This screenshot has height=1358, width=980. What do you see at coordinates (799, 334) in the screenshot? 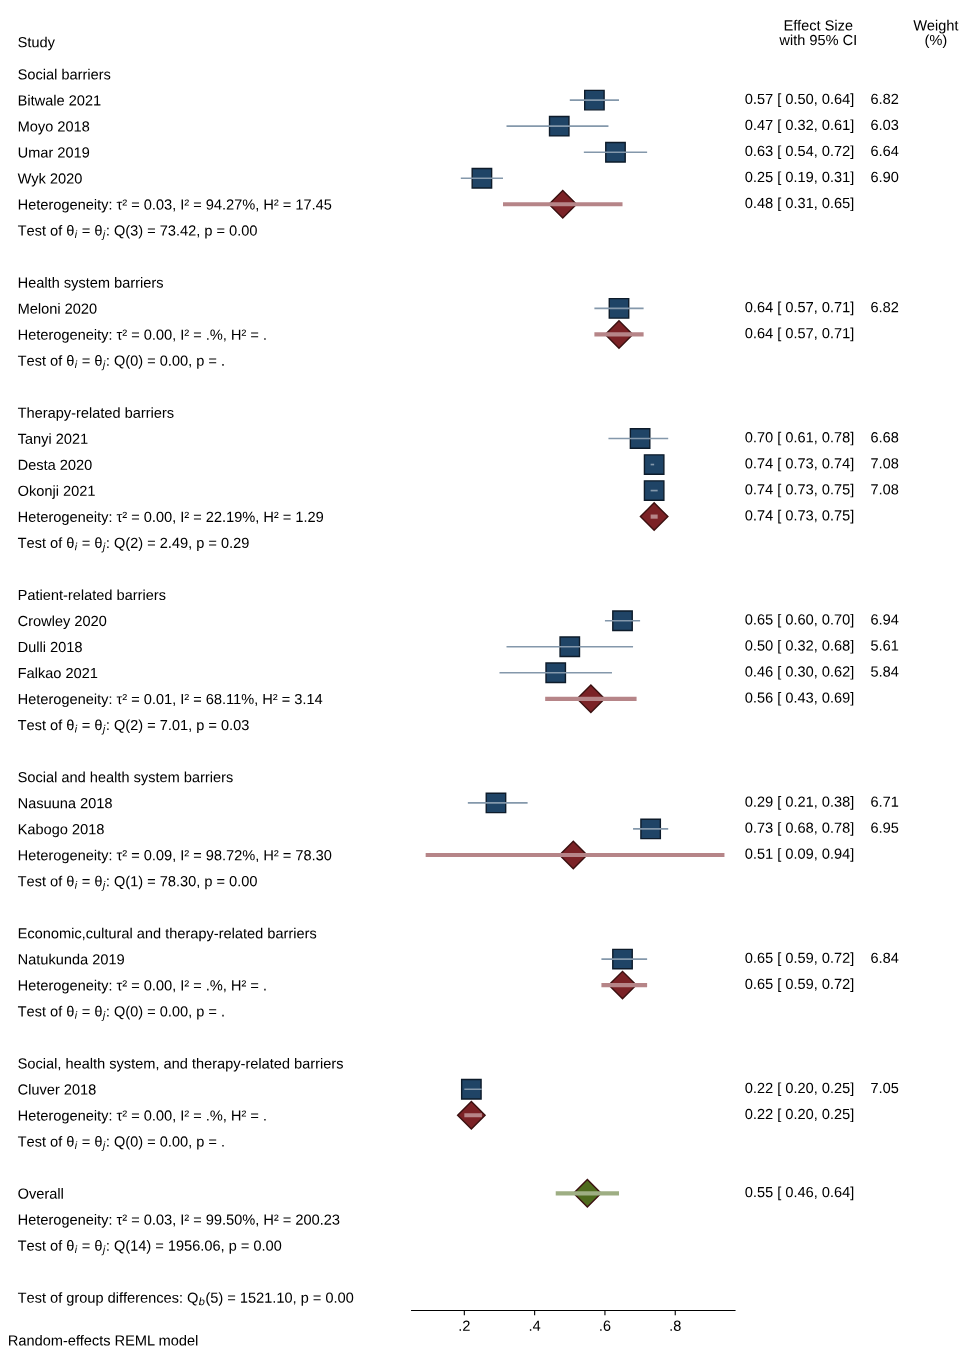
I see `data-label: 0.64 [ 0.57, 0.71]` at bounding box center [799, 334].